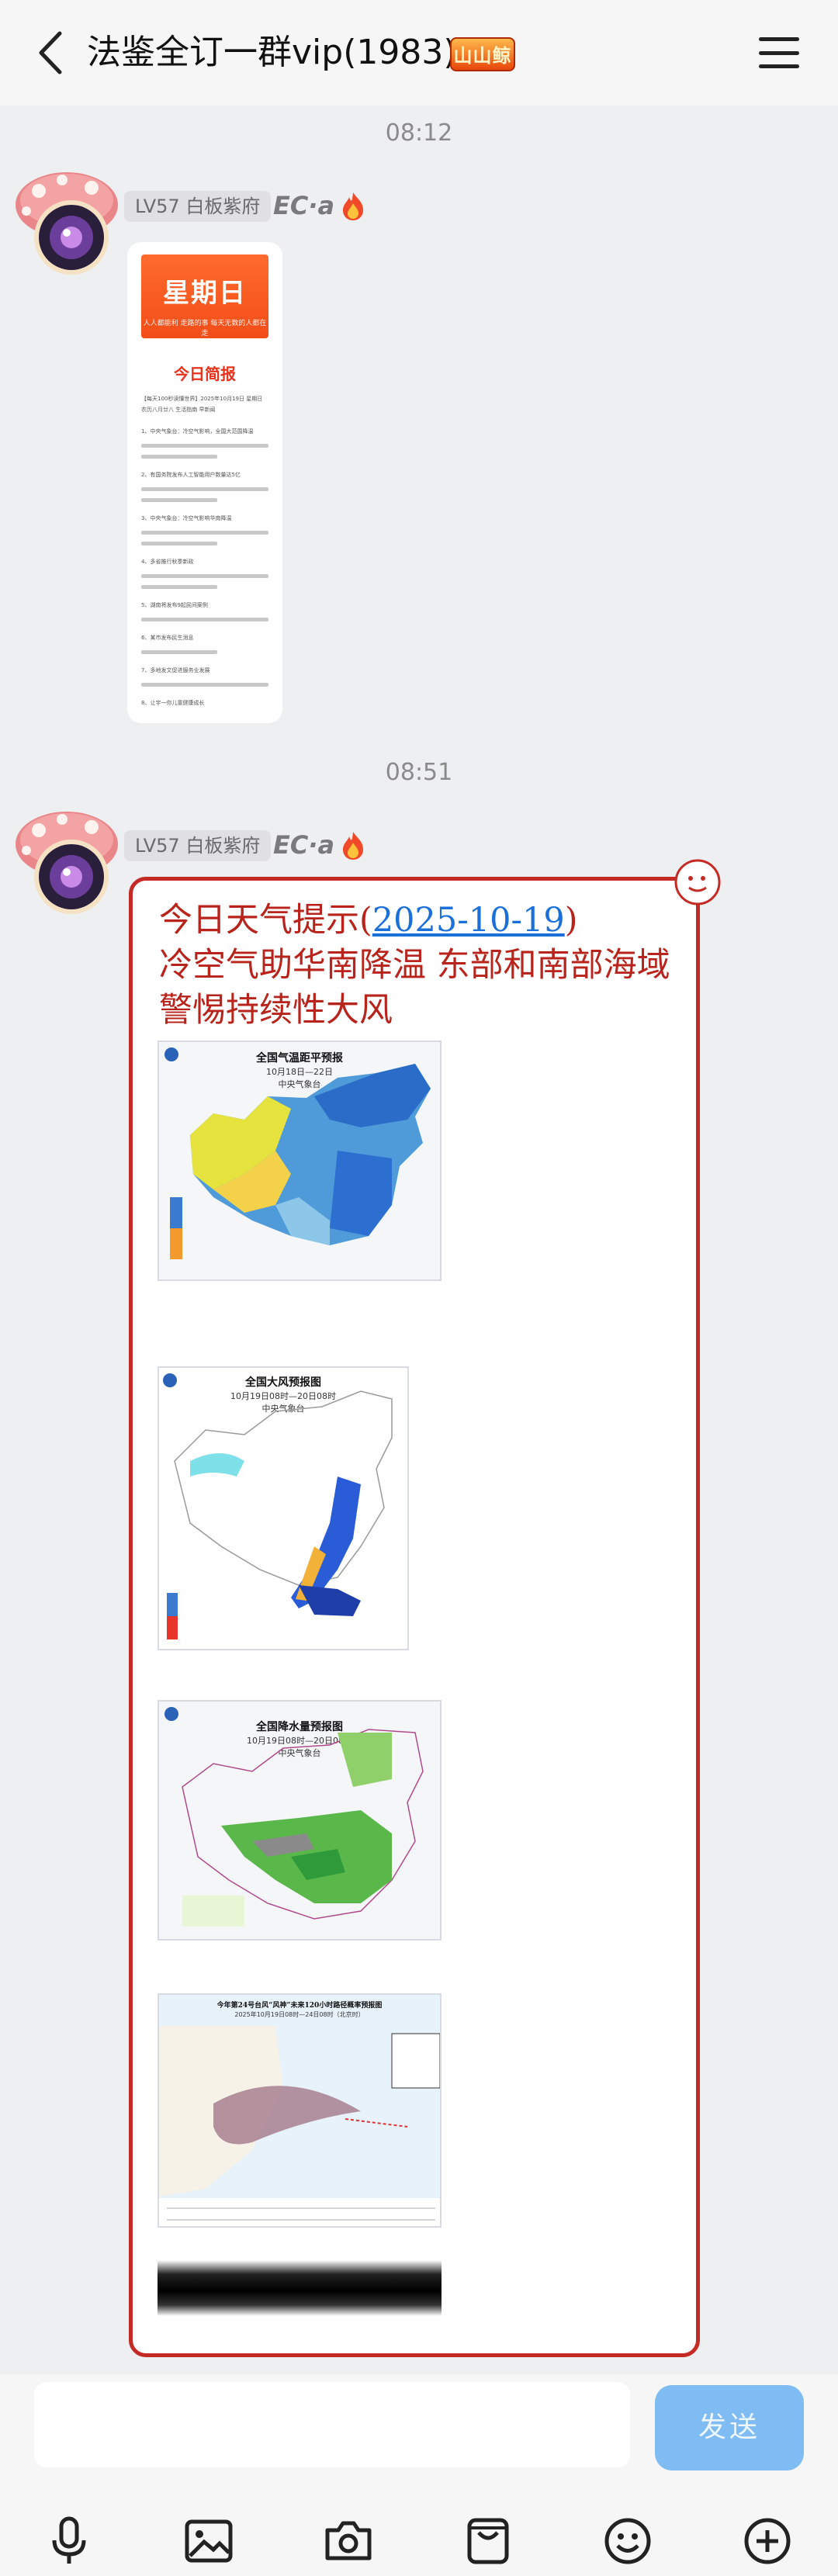  Describe the element at coordinates (186, 518) in the screenshot. I see `brief-line: 3、中央气象台：冷空气影响华南降温` at that location.